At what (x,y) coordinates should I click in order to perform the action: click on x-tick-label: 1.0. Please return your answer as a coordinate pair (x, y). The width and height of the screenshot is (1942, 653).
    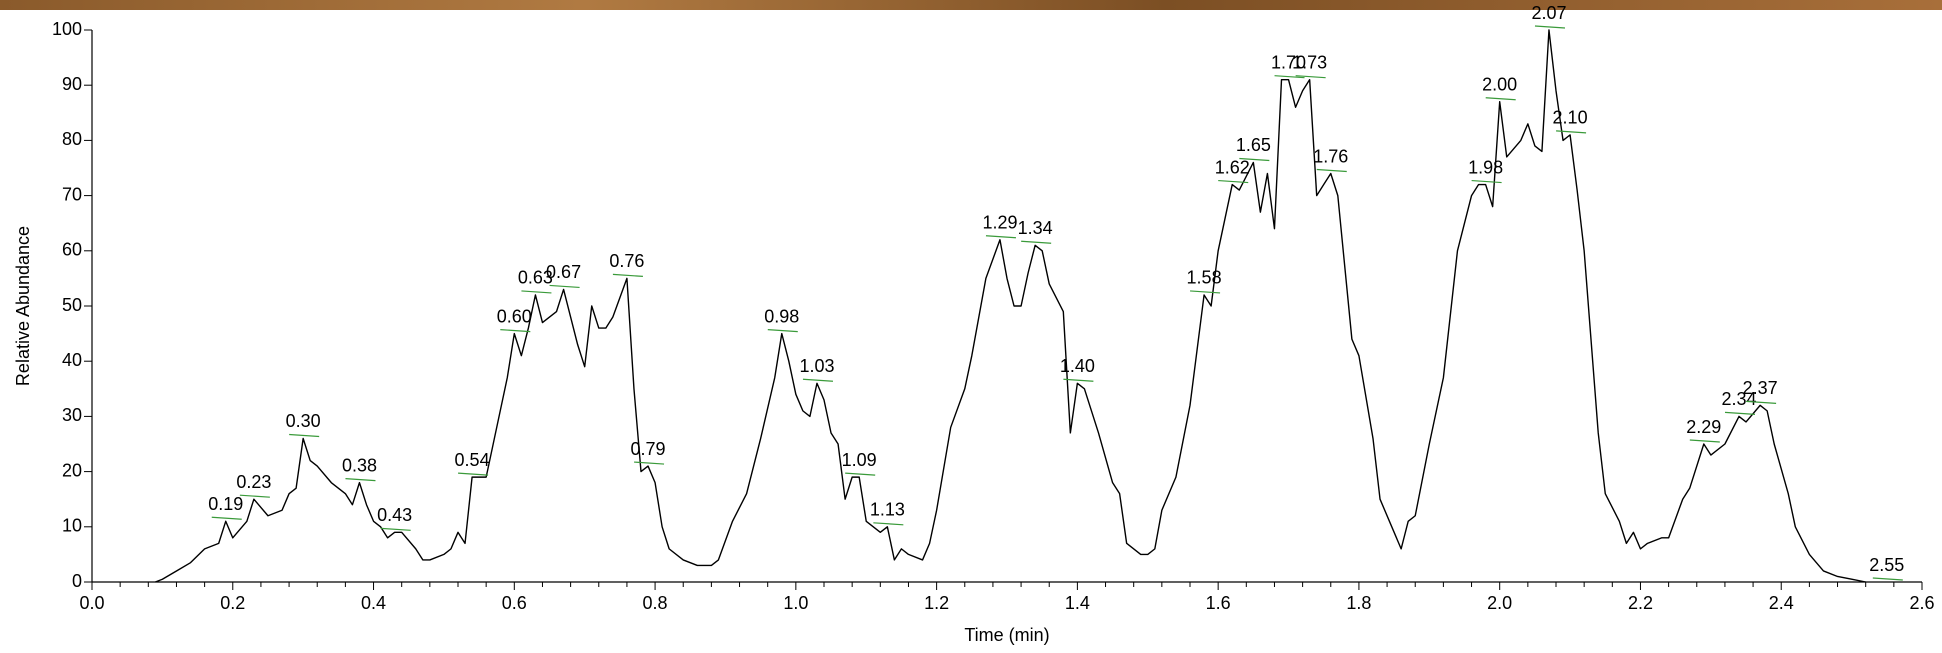
    Looking at the image, I should click on (795, 603).